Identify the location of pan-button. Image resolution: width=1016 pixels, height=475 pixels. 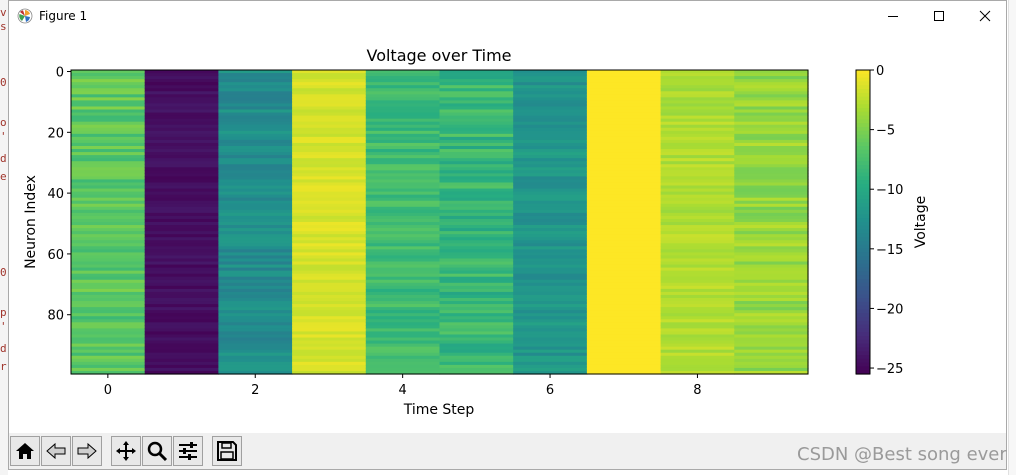
(126, 451).